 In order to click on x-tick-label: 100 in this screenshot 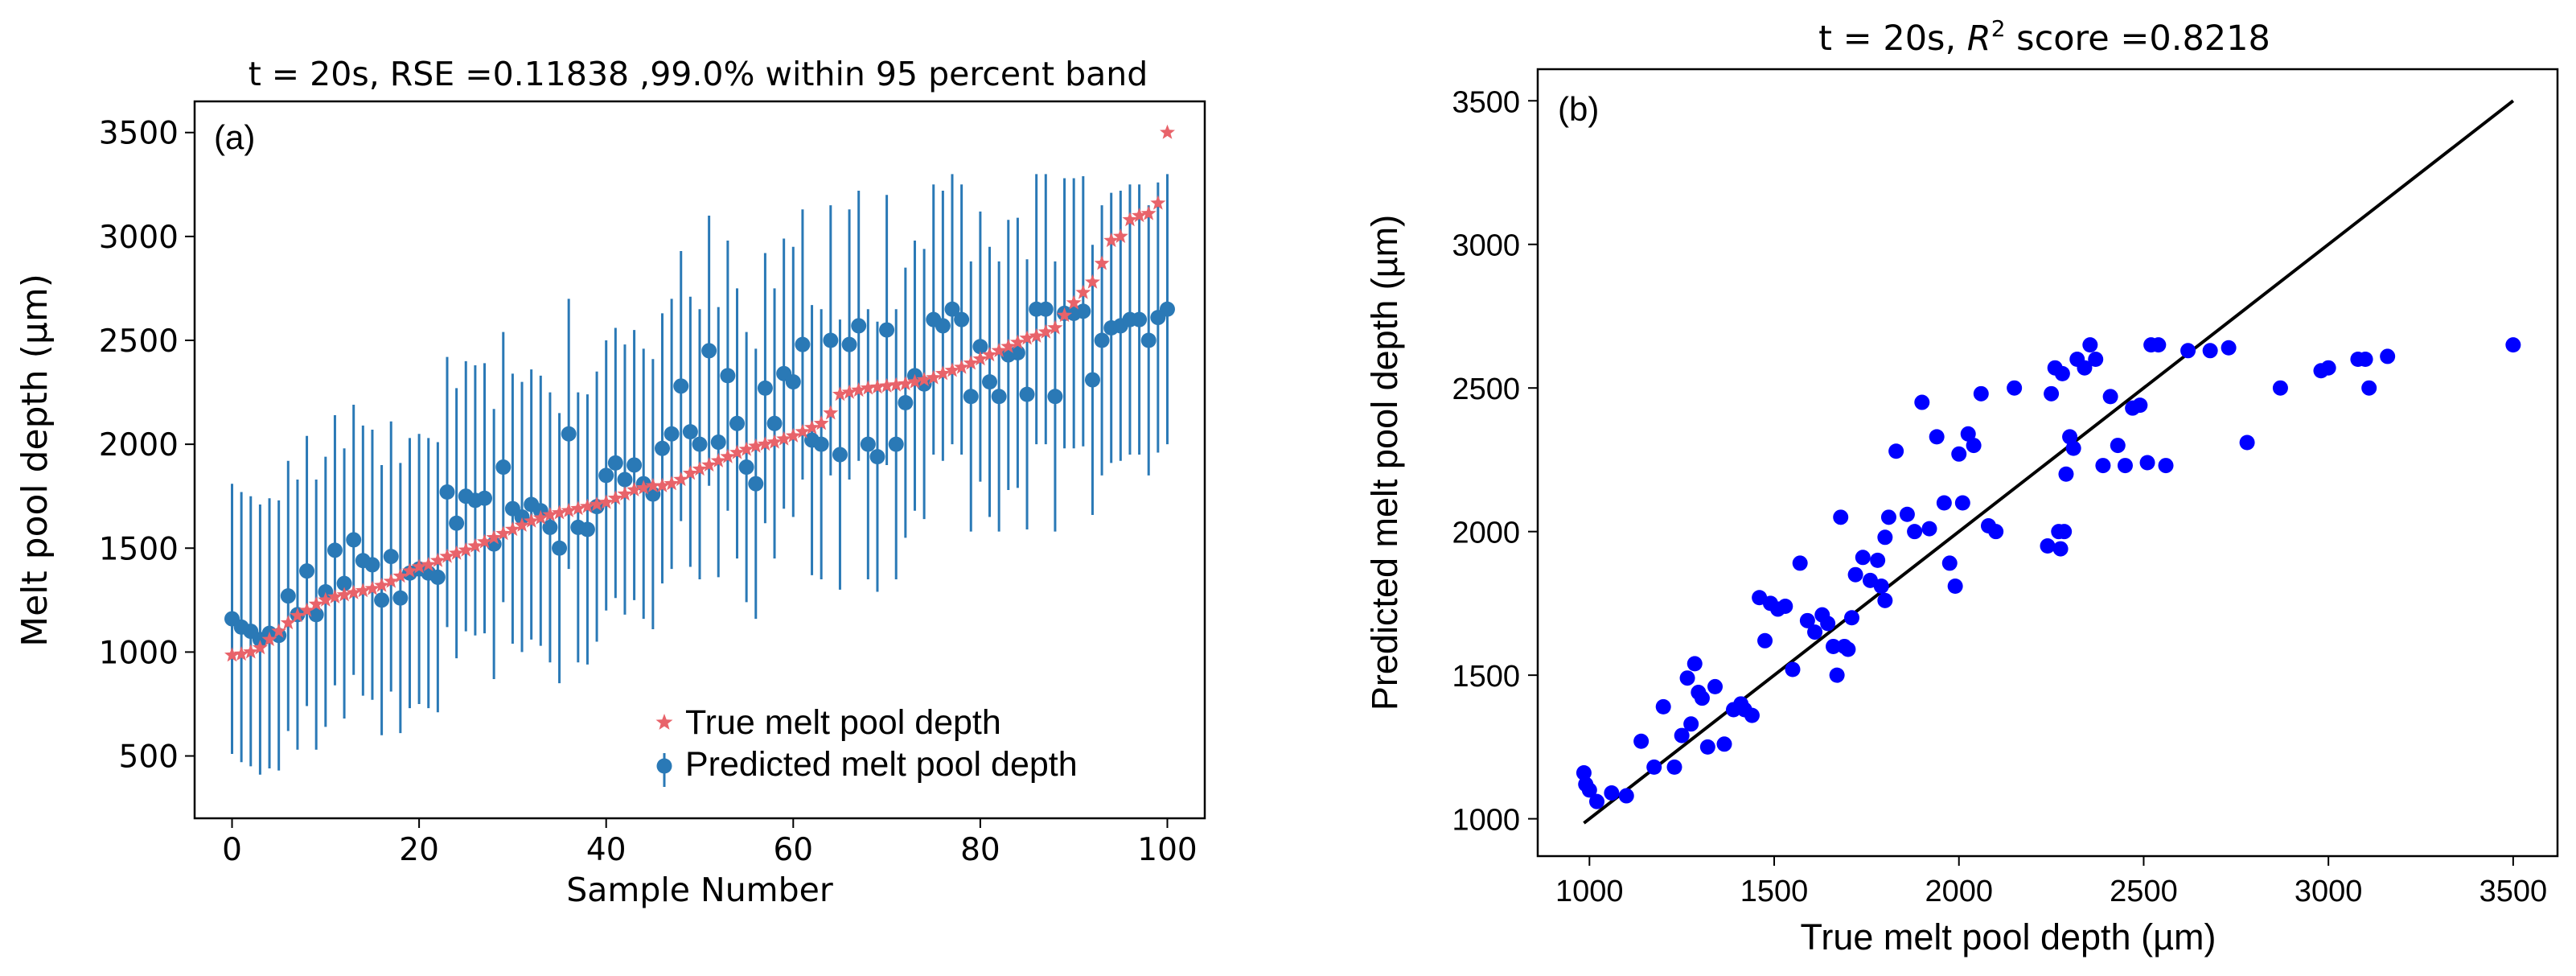, I will do `click(1167, 850)`.